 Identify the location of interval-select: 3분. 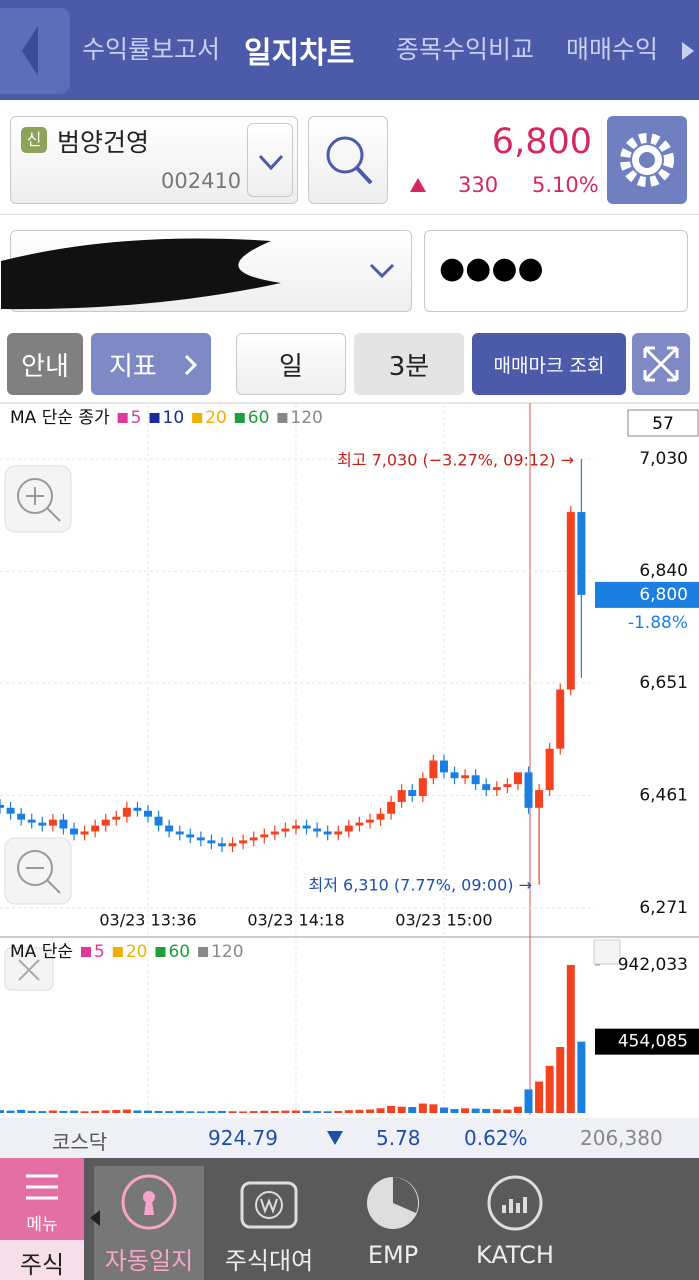
(409, 364).